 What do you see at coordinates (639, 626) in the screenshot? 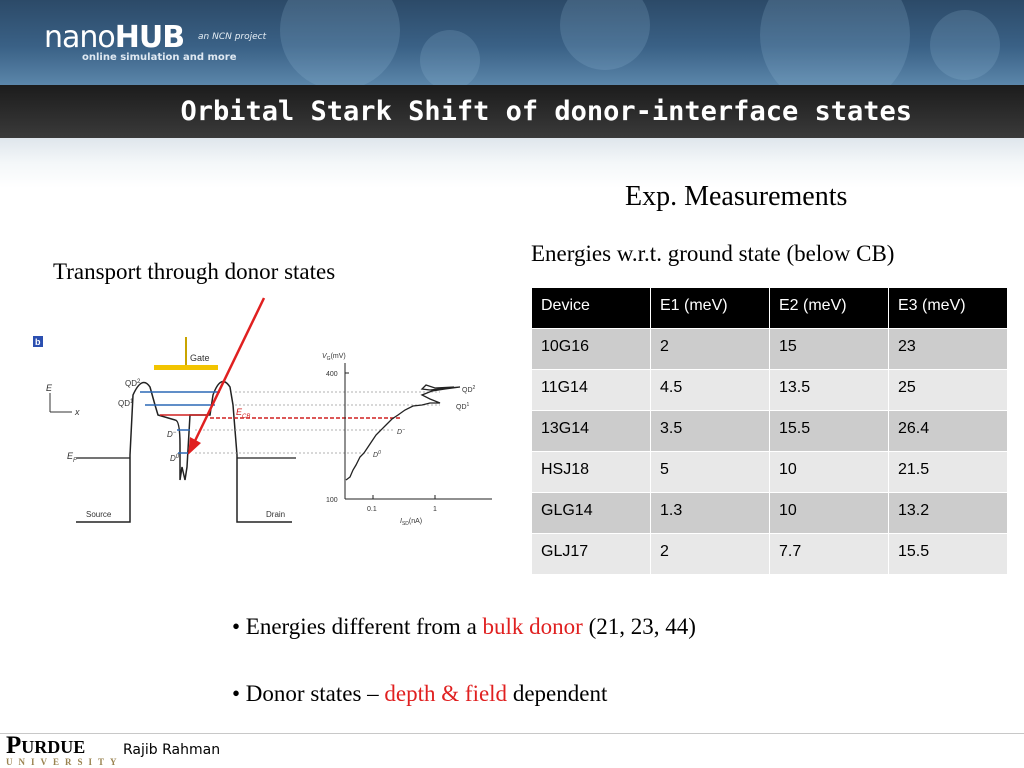
I see `bullet-text: (21, 23, 44)` at bounding box center [639, 626].